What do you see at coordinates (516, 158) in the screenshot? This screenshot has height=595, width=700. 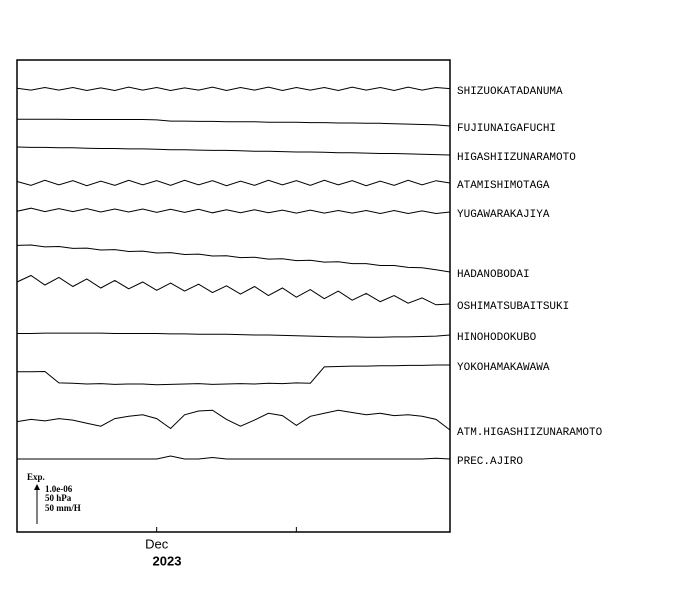 I see `legend-label: HIGASHIIZUNARAMOTO` at bounding box center [516, 158].